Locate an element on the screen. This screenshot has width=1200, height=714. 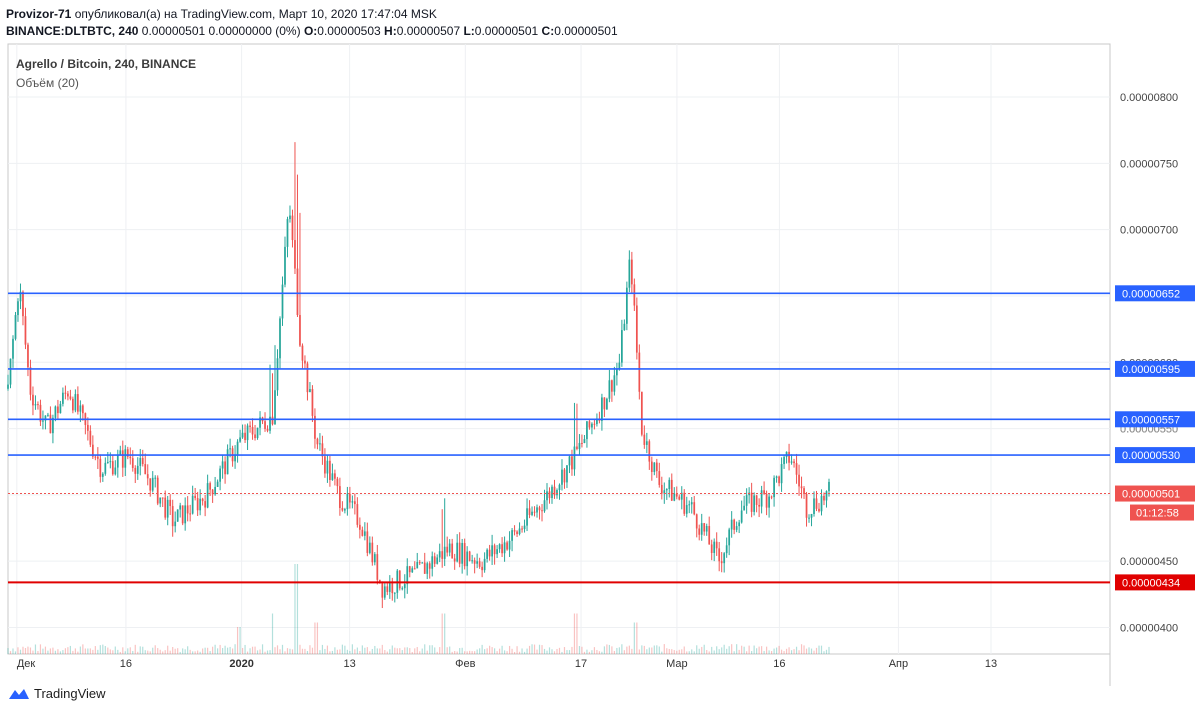
footer-brand: TradingView is located at coordinates (70, 693).